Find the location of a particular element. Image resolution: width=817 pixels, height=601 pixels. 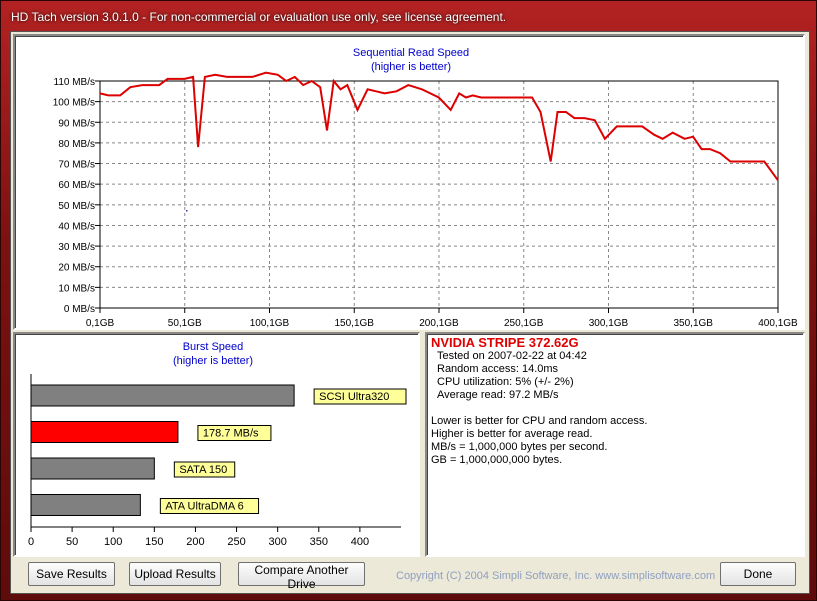

x-tick-label: 150,1GB is located at coordinates (355, 323).